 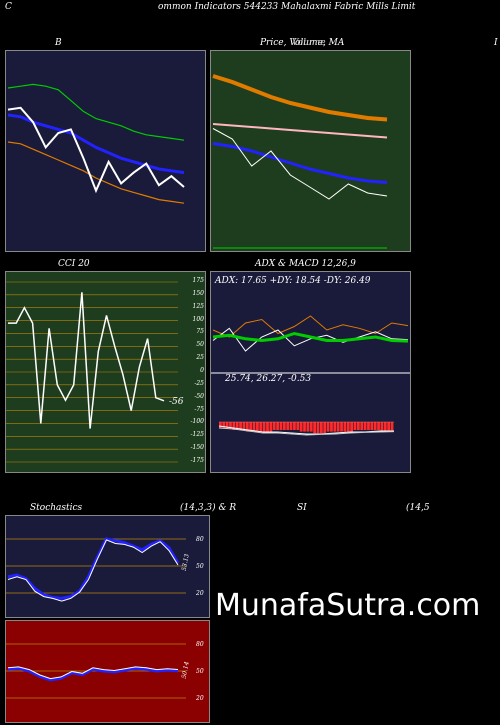 I want to click on rsi-title: SI, so click(x=302, y=508).